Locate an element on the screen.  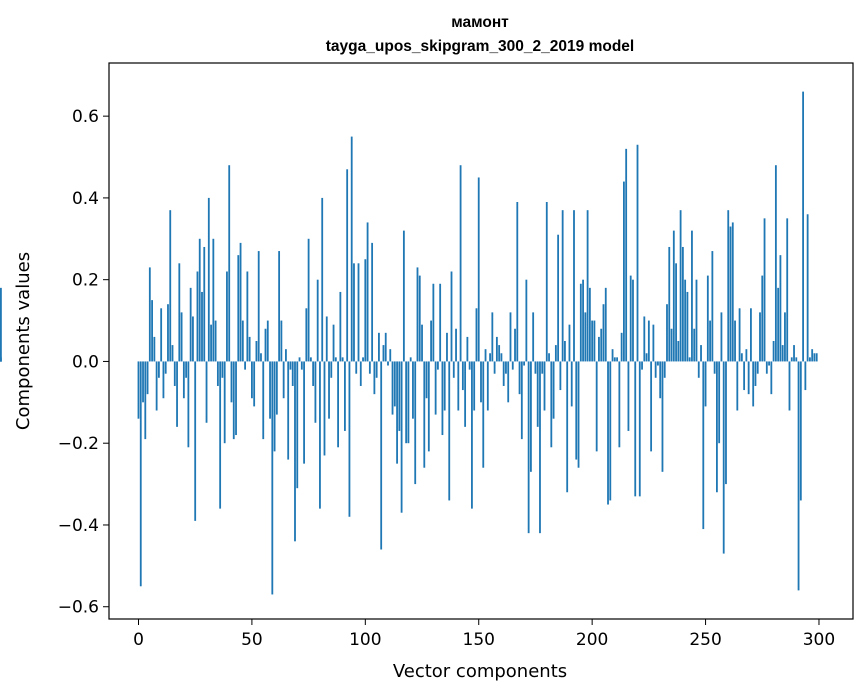
x-axis-label: Vector components is located at coordinates (480, 671).